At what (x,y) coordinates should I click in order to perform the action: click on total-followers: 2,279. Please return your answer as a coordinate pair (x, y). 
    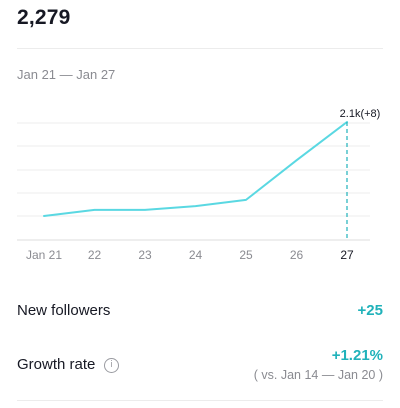
    Looking at the image, I should click on (44, 17).